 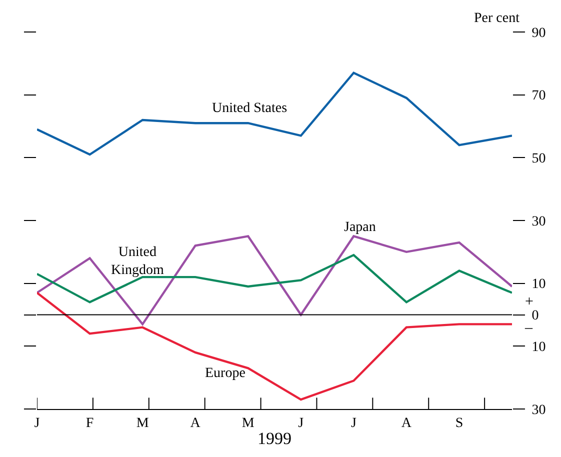 What do you see at coordinates (225, 373) in the screenshot?
I see `series-label: Europe` at bounding box center [225, 373].